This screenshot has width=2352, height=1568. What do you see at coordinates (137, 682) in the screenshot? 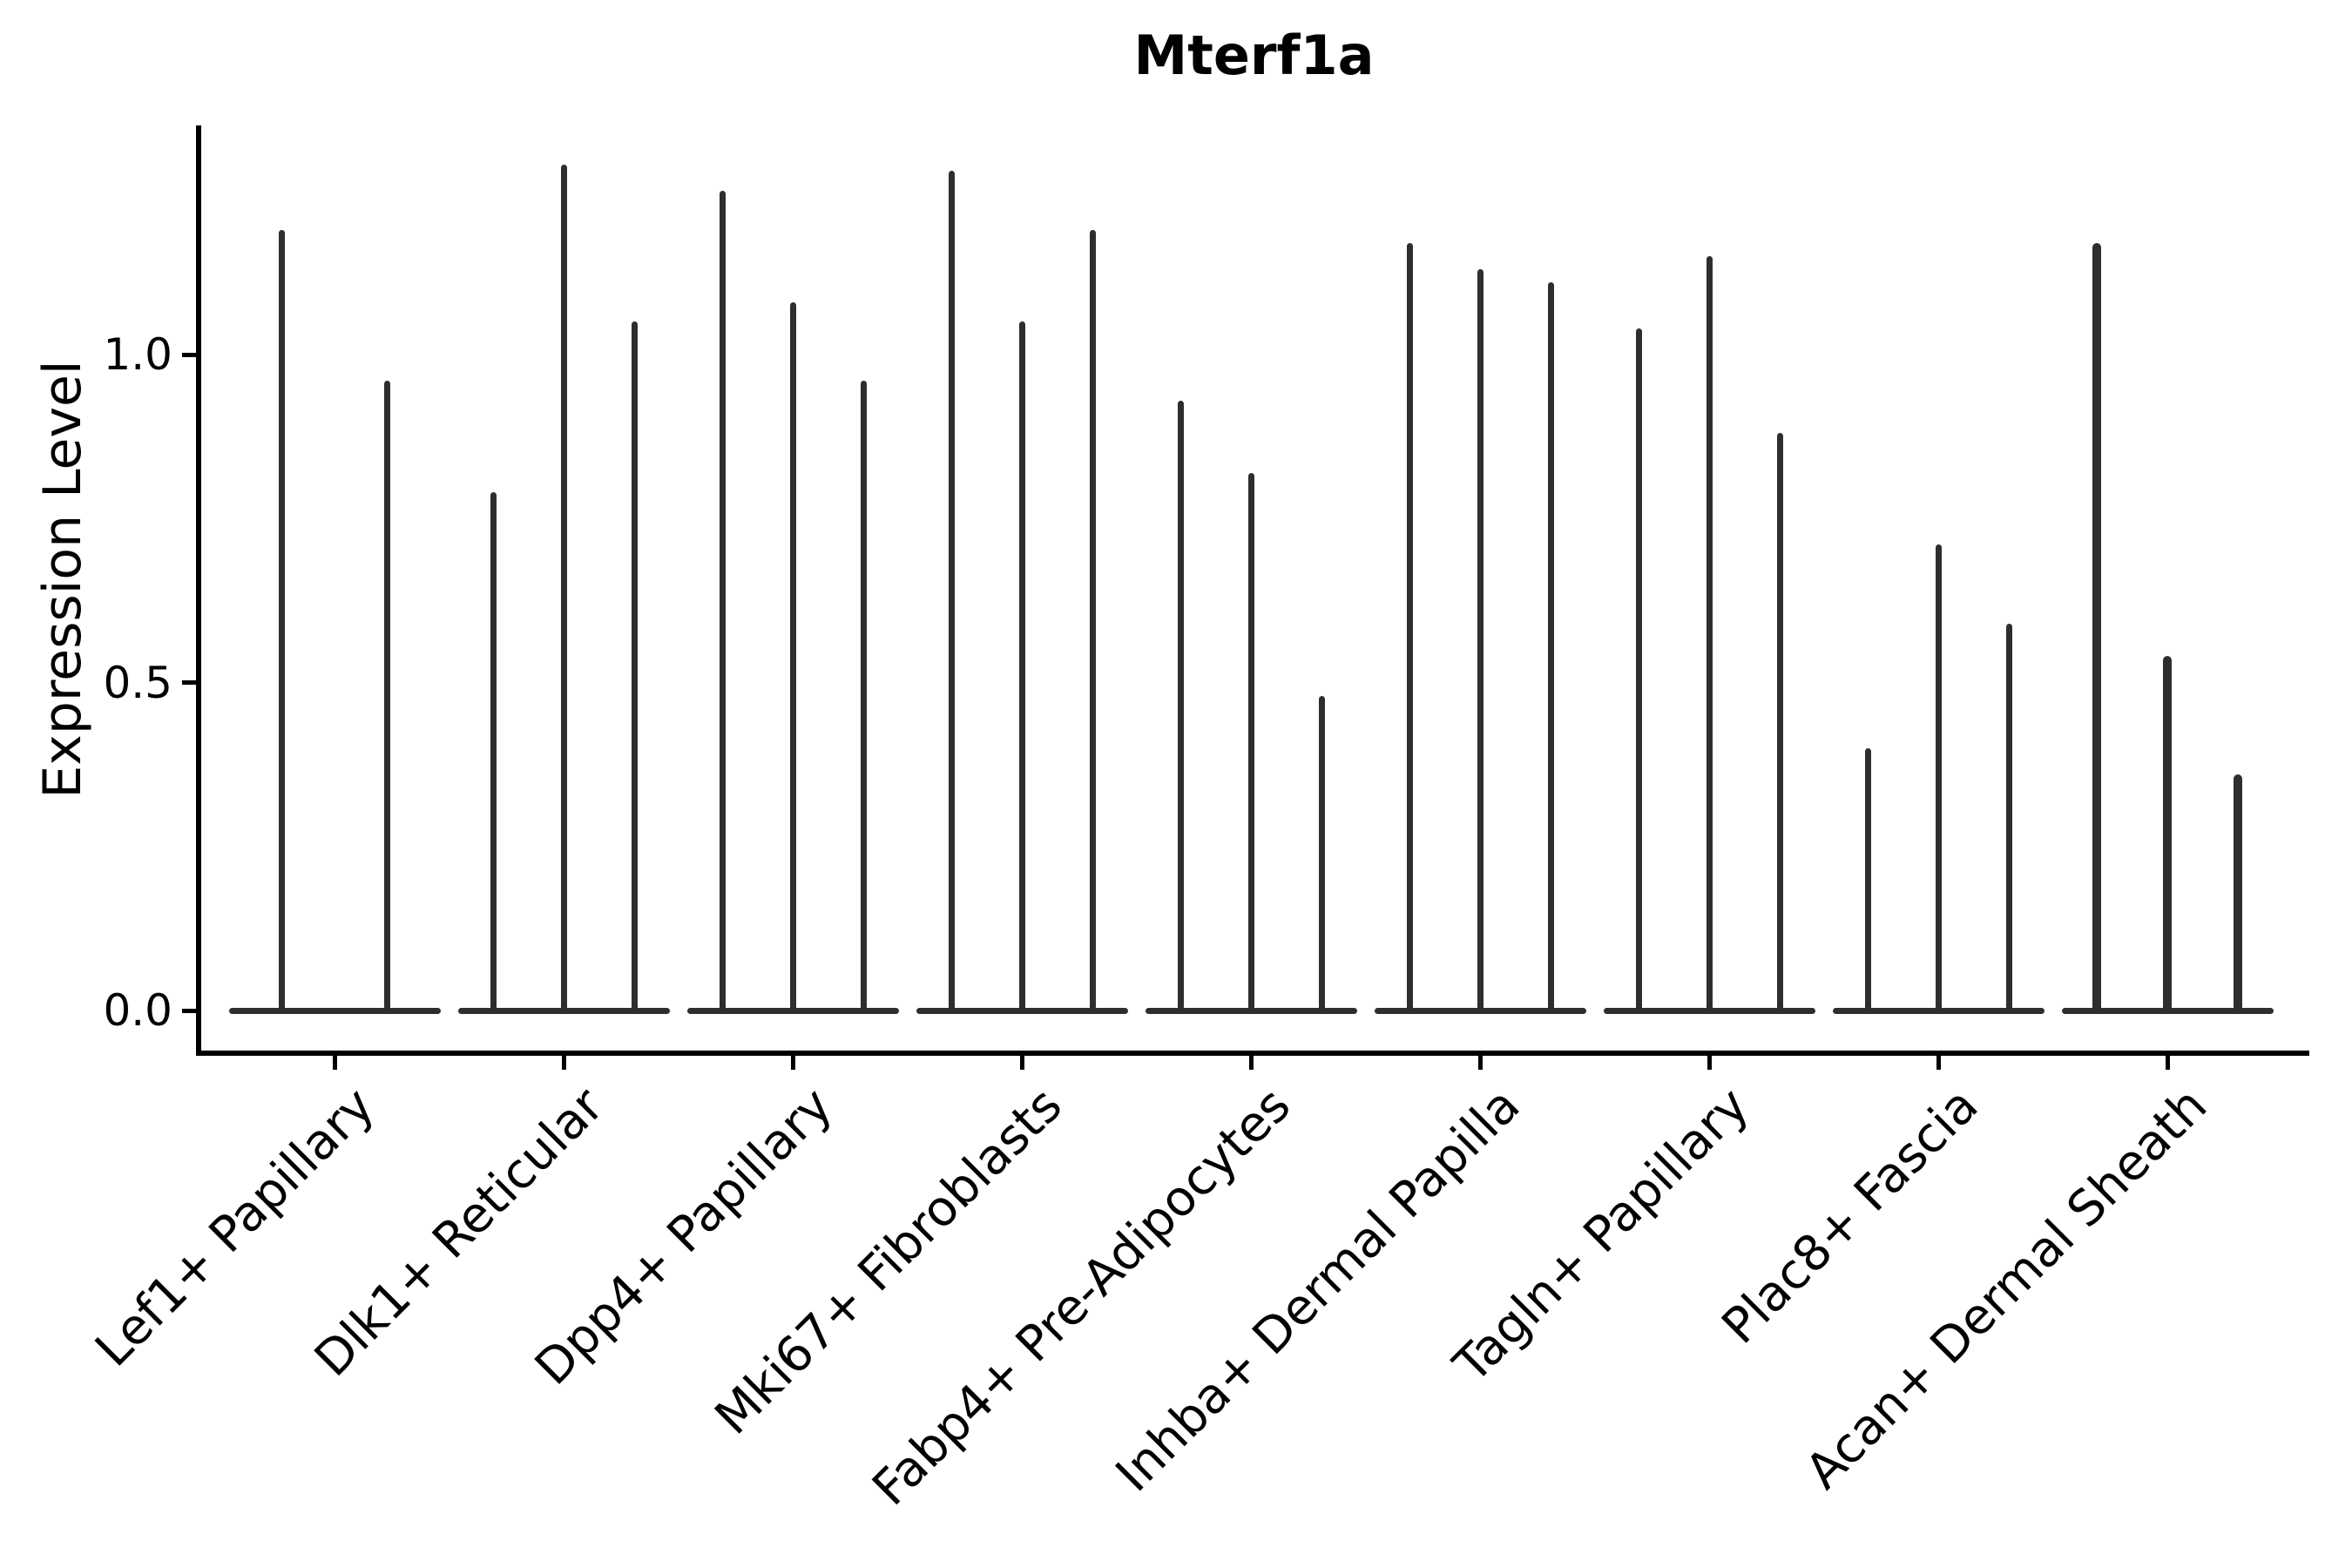
I see `y-tick-label: 0.5` at bounding box center [137, 682].